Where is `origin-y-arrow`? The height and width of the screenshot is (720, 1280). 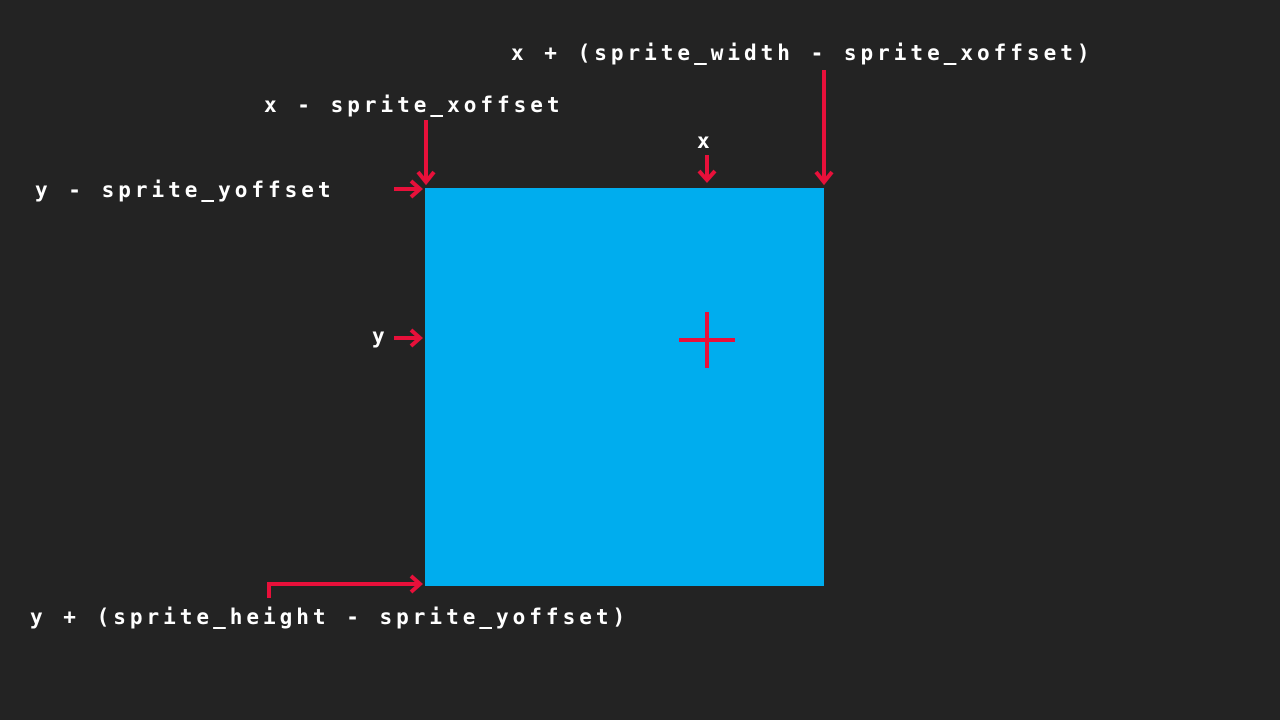
origin-y-arrow is located at coordinates (409, 338).